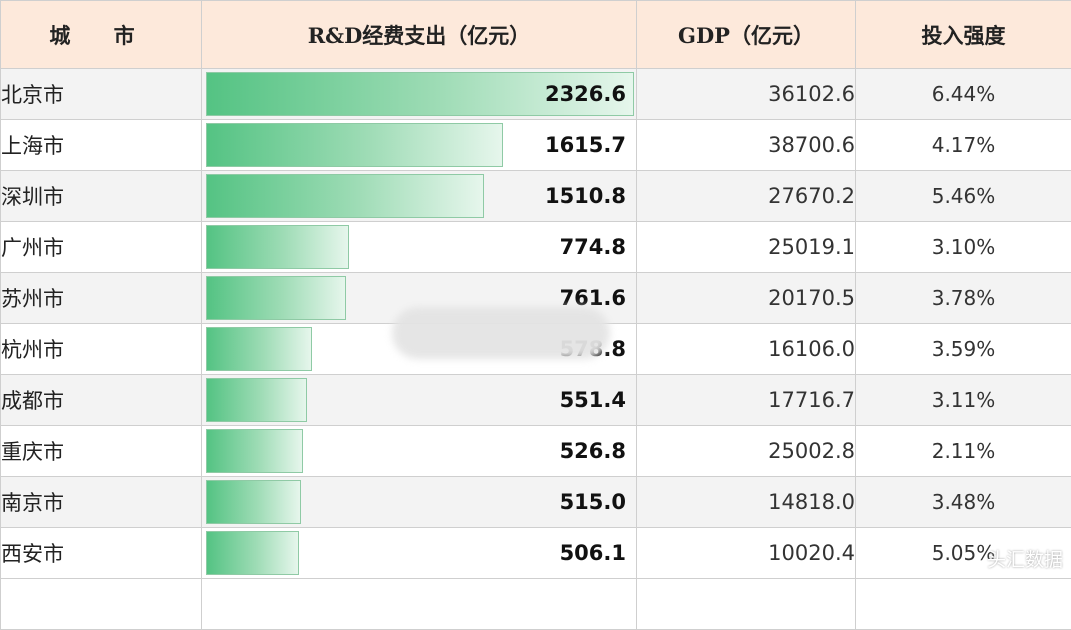  What do you see at coordinates (101, 247) in the screenshot?
I see `city-cell: 广州市` at bounding box center [101, 247].